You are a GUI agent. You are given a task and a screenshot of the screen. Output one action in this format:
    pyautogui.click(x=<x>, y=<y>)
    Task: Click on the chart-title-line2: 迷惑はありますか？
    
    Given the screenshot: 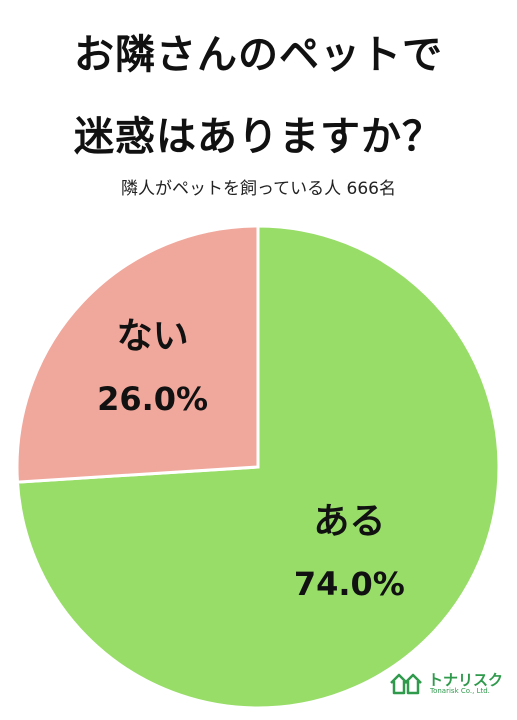 What is the action you would take?
    pyautogui.click(x=258, y=137)
    